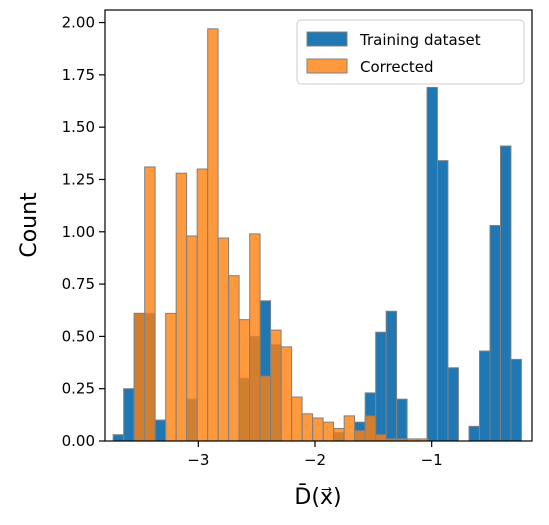  What do you see at coordinates (327, 66) in the screenshot?
I see `legend-swatch-corrected` at bounding box center [327, 66].